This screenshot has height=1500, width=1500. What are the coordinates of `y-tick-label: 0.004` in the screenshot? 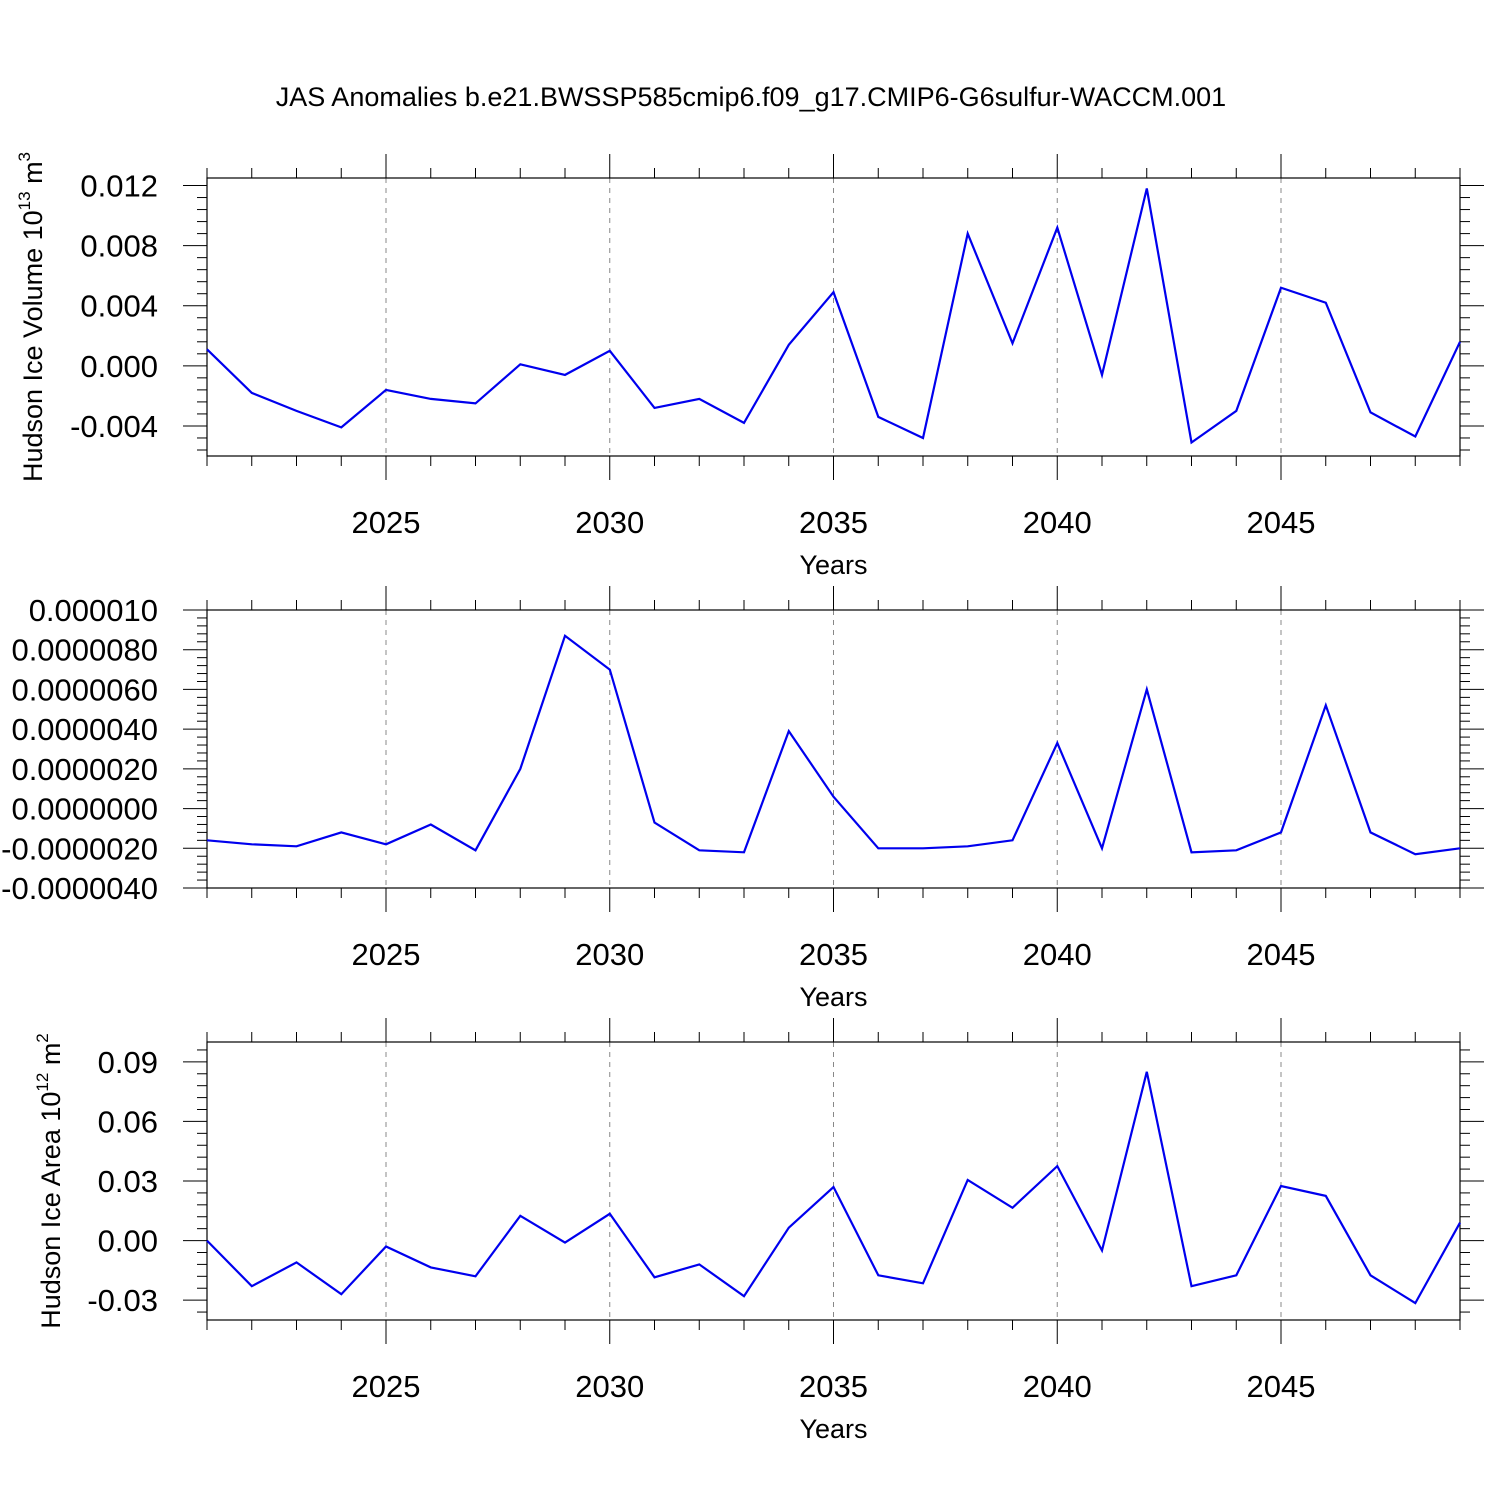 It's located at (119, 306).